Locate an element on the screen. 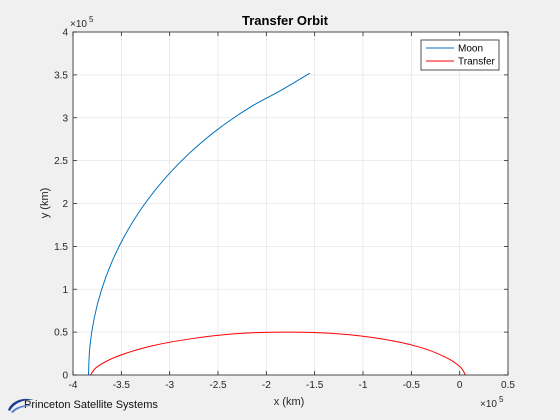 Image resolution: width=560 pixels, height=420 pixels. brand-logo-icon is located at coordinates (21, 405).